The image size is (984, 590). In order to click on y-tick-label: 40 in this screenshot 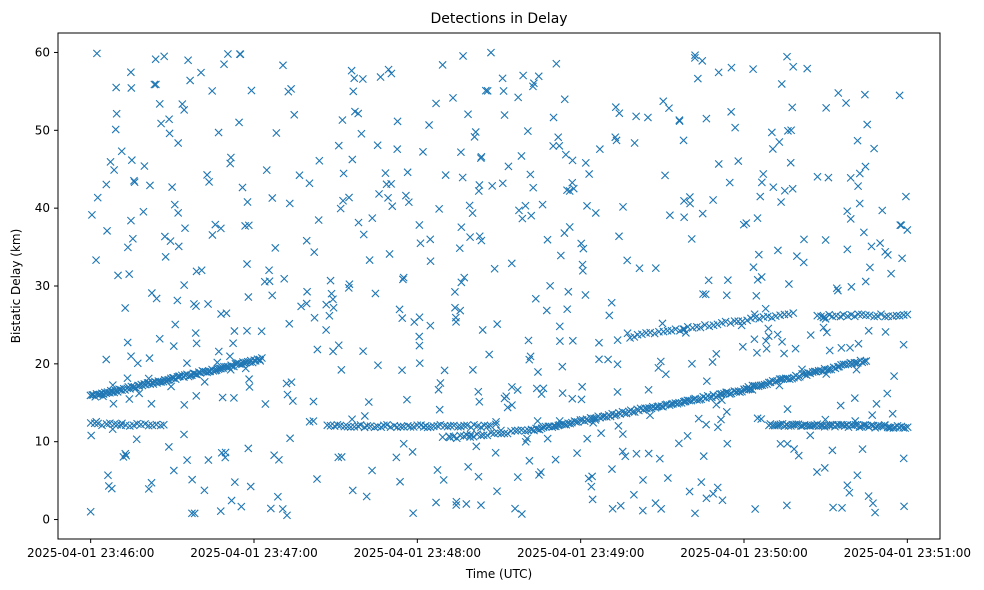, I will do `click(42, 208)`.